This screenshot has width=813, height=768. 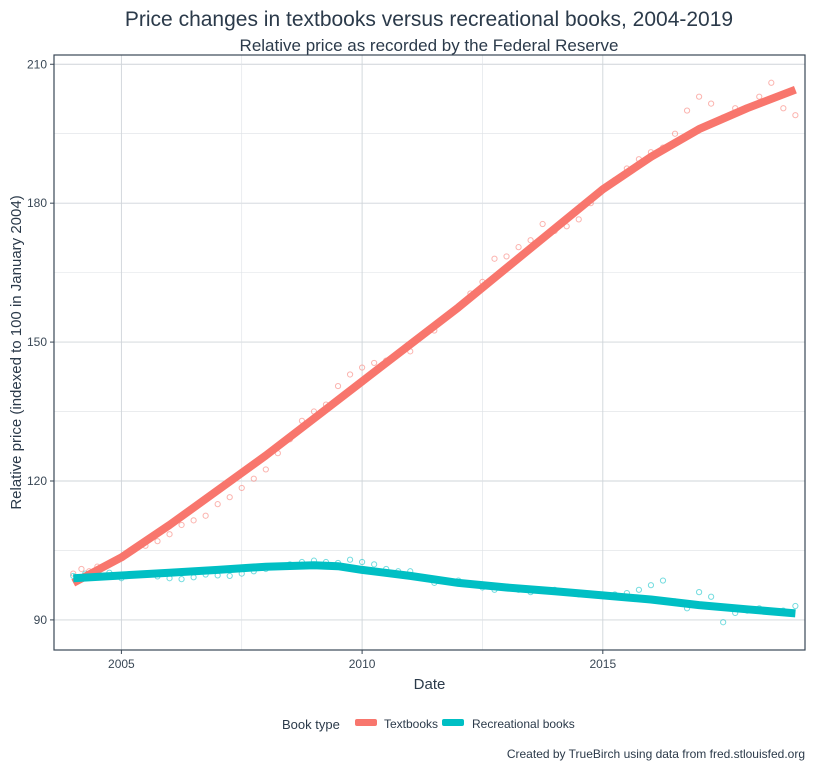 What do you see at coordinates (434, 589) in the screenshot?
I see `recreational-books-trend-line` at bounding box center [434, 589].